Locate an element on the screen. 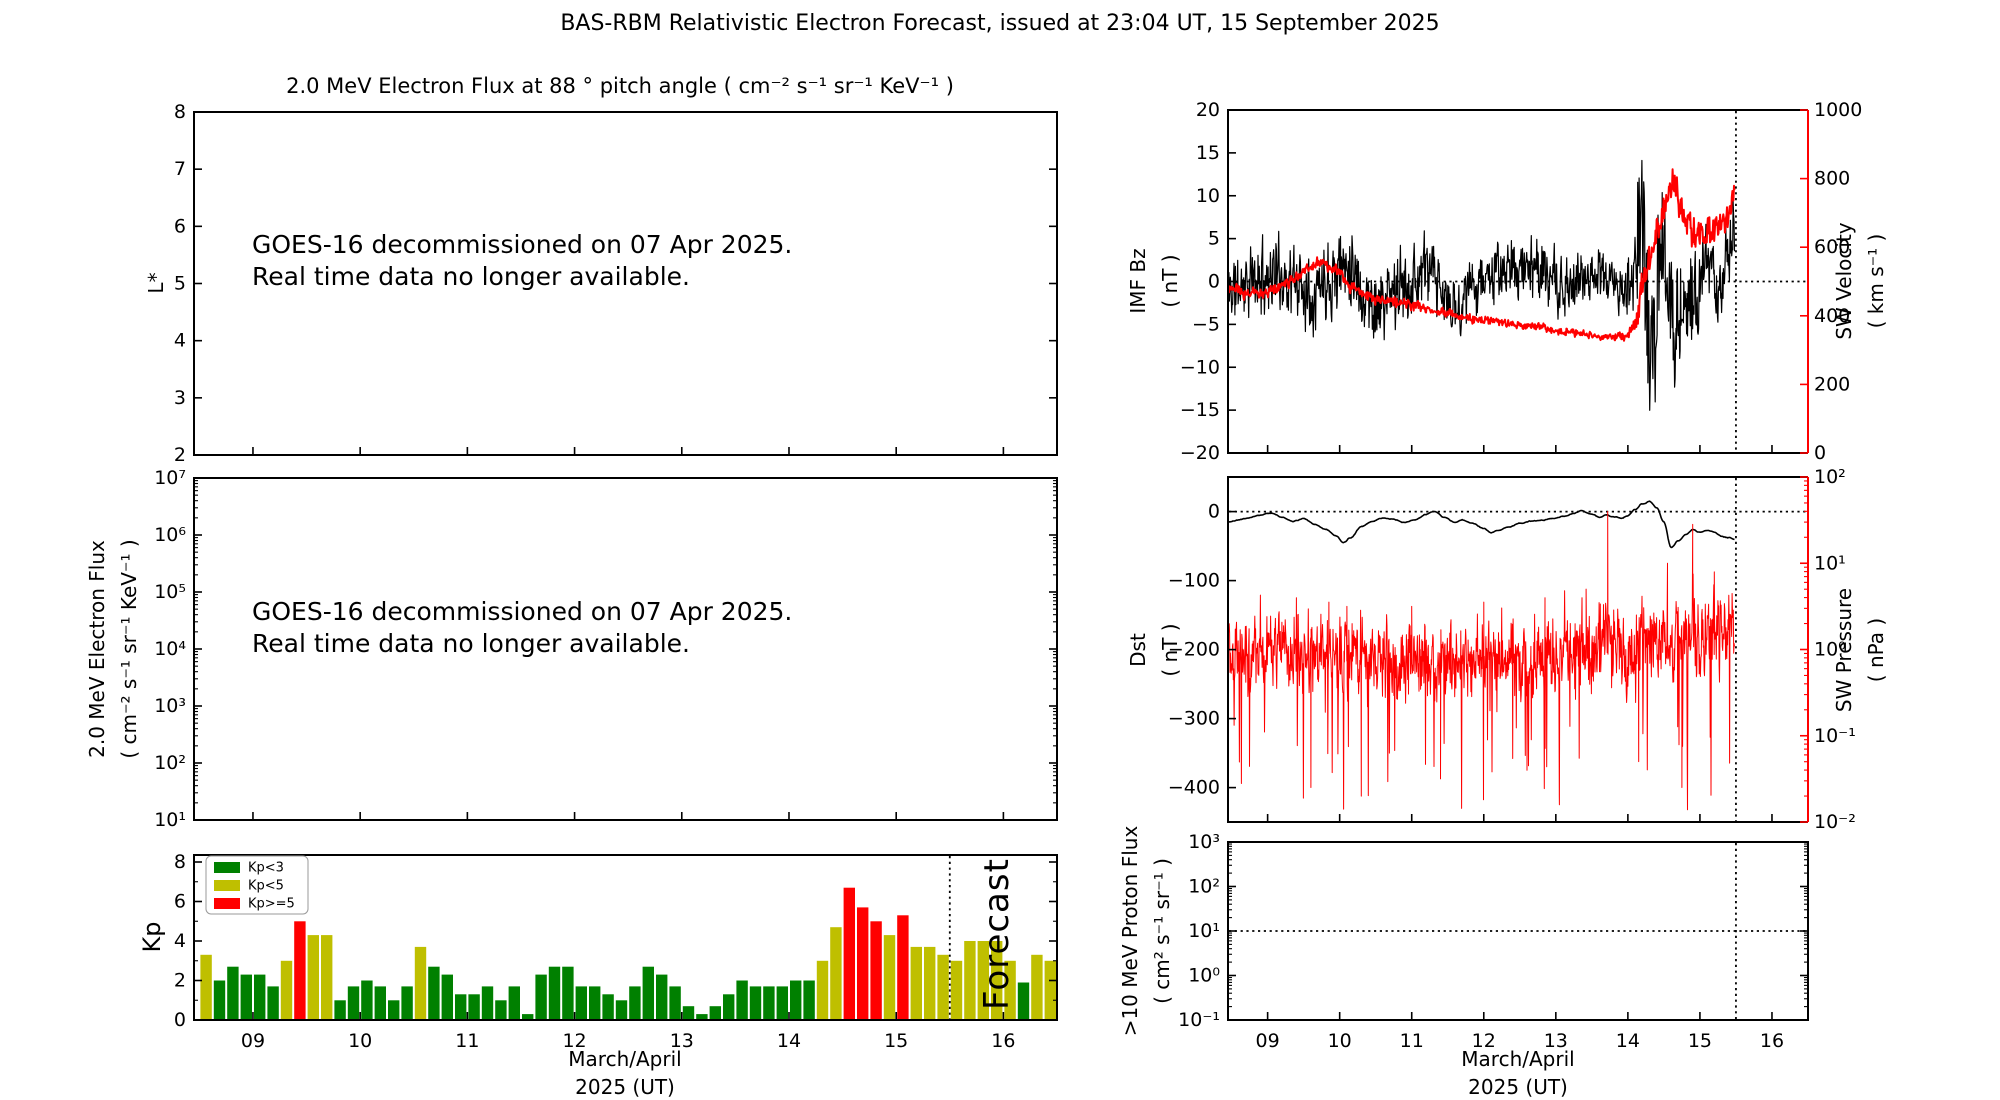 Image resolution: width=2000 pixels, height=1100 pixels. x-axis-day-label: 14 is located at coordinates (1628, 1041).